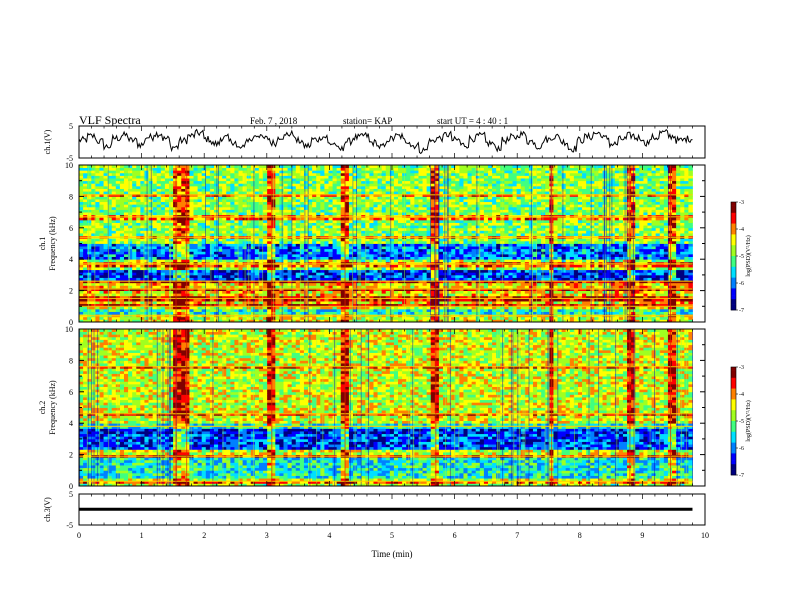  Describe the element at coordinates (741, 476) in the screenshot. I see `ch2-spectrogram-colorbar-tick-label: -7` at that location.